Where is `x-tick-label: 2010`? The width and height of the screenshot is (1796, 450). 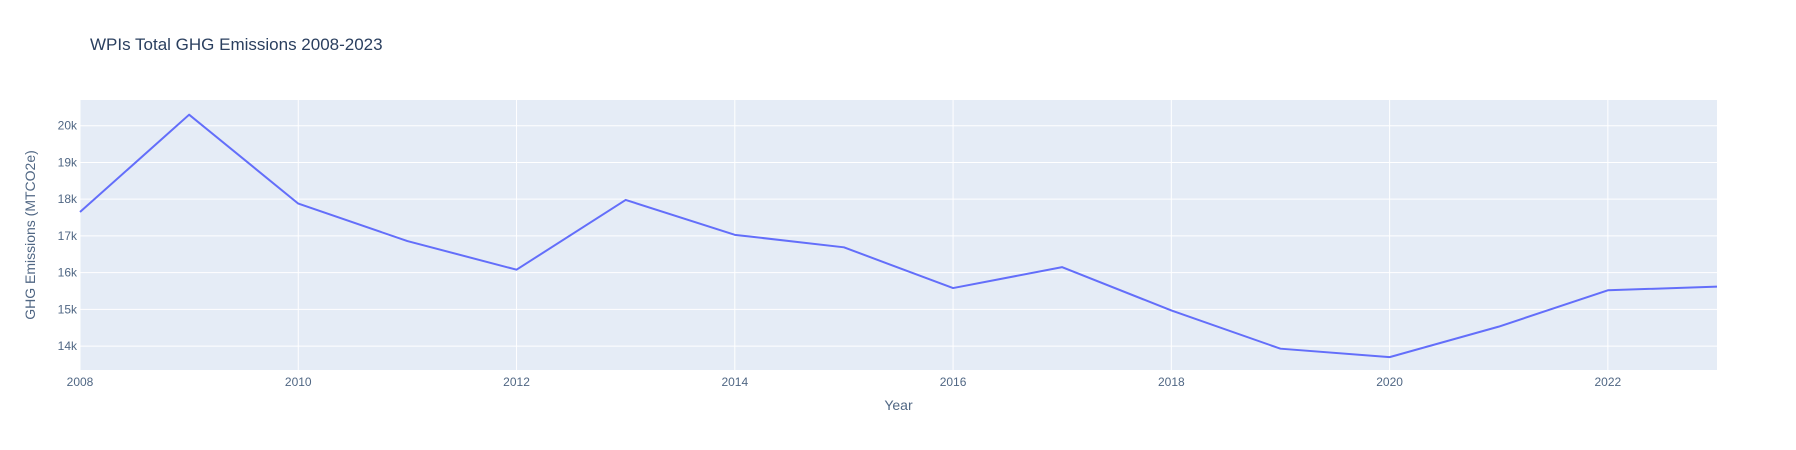 x-tick-label: 2010 is located at coordinates (298, 382).